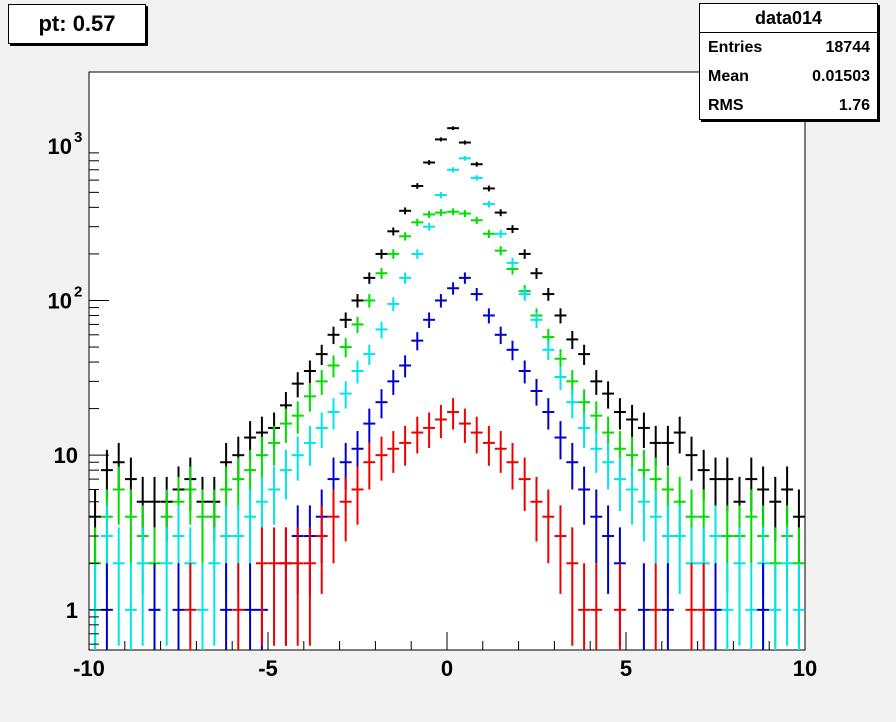 This screenshot has height=722, width=896. What do you see at coordinates (626, 668) in the screenshot?
I see `x-tick-label: 5` at bounding box center [626, 668].